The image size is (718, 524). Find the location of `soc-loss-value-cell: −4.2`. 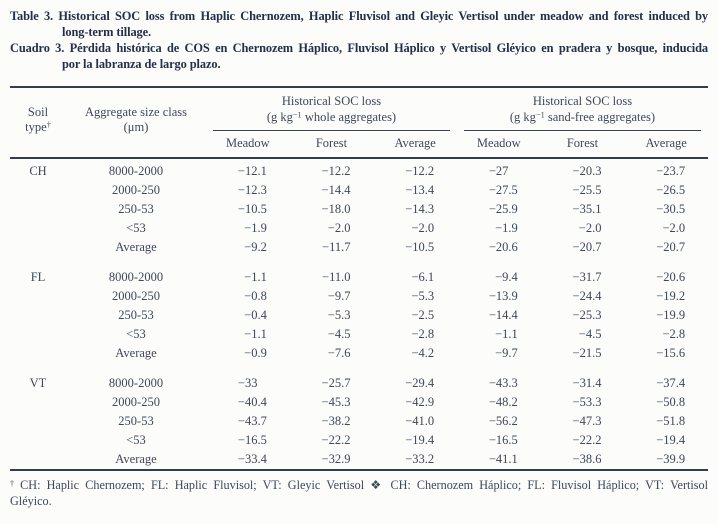

soc-loss-value-cell: −4.2 is located at coordinates (423, 353).